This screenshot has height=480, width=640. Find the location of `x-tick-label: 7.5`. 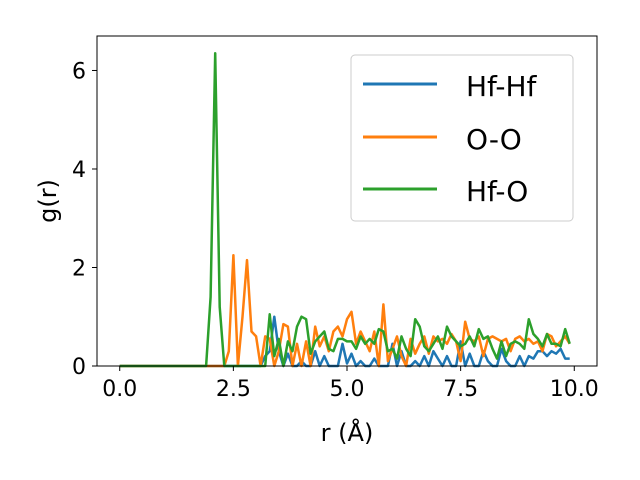

x-tick-label: 7.5 is located at coordinates (460, 389).